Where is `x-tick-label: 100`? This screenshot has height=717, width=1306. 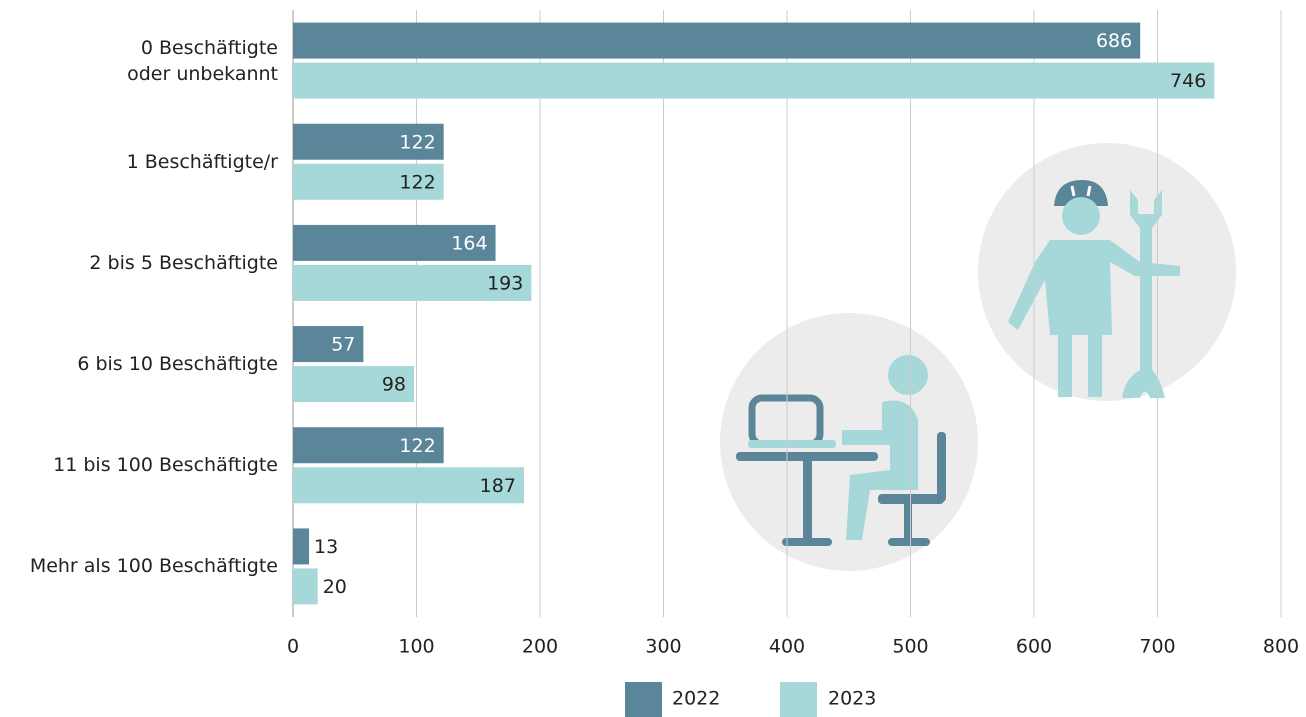
x-tick-label: 100 is located at coordinates (416, 647).